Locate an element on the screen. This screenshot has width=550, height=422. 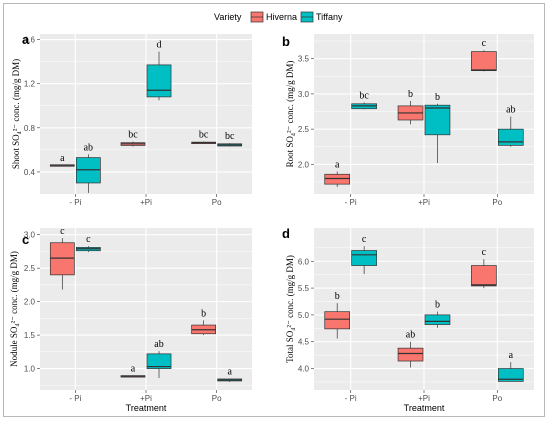
box-tiffany-2: bc is located at coordinates (230, 139).